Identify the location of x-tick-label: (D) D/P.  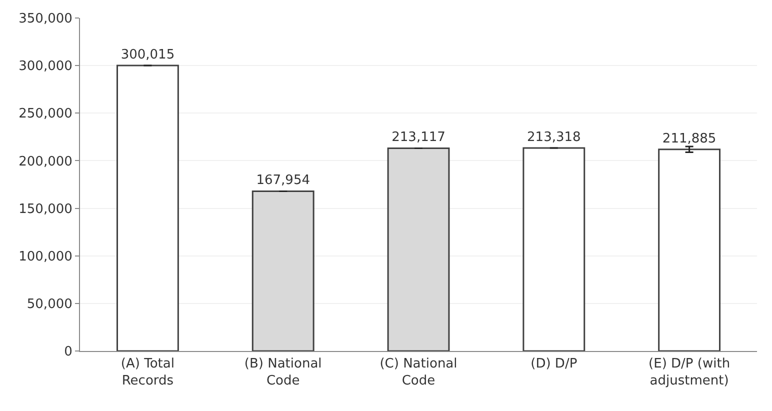
(554, 364).